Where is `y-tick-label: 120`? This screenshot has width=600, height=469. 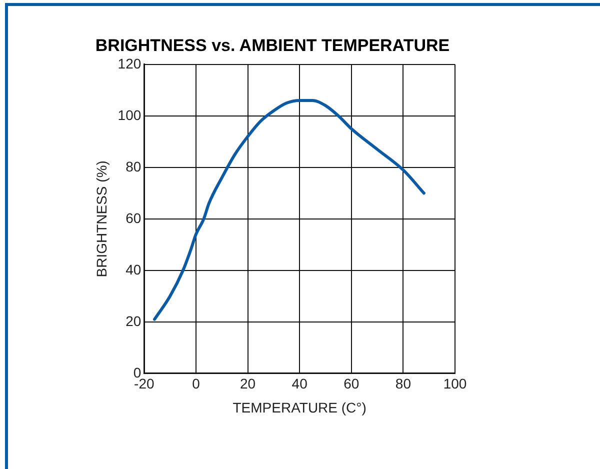 y-tick-label: 120 is located at coordinates (130, 63).